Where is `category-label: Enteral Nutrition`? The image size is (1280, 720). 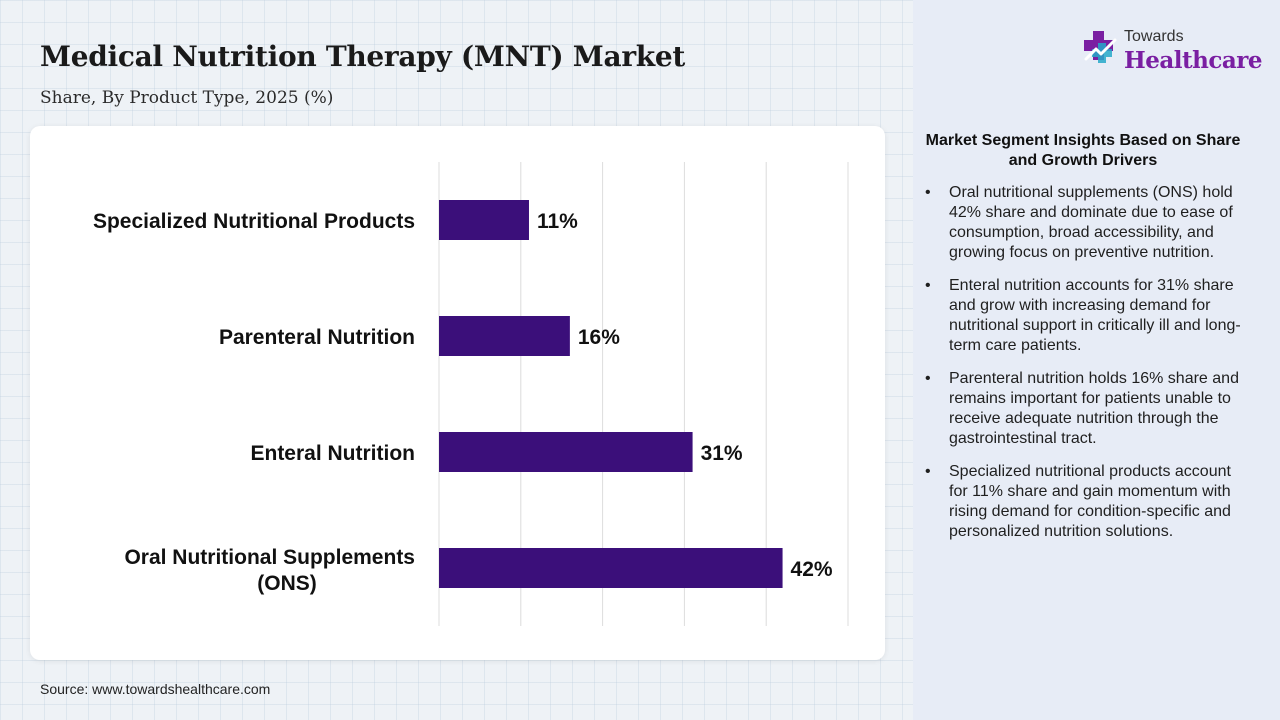
category-label: Enteral Nutrition is located at coordinates (332, 453).